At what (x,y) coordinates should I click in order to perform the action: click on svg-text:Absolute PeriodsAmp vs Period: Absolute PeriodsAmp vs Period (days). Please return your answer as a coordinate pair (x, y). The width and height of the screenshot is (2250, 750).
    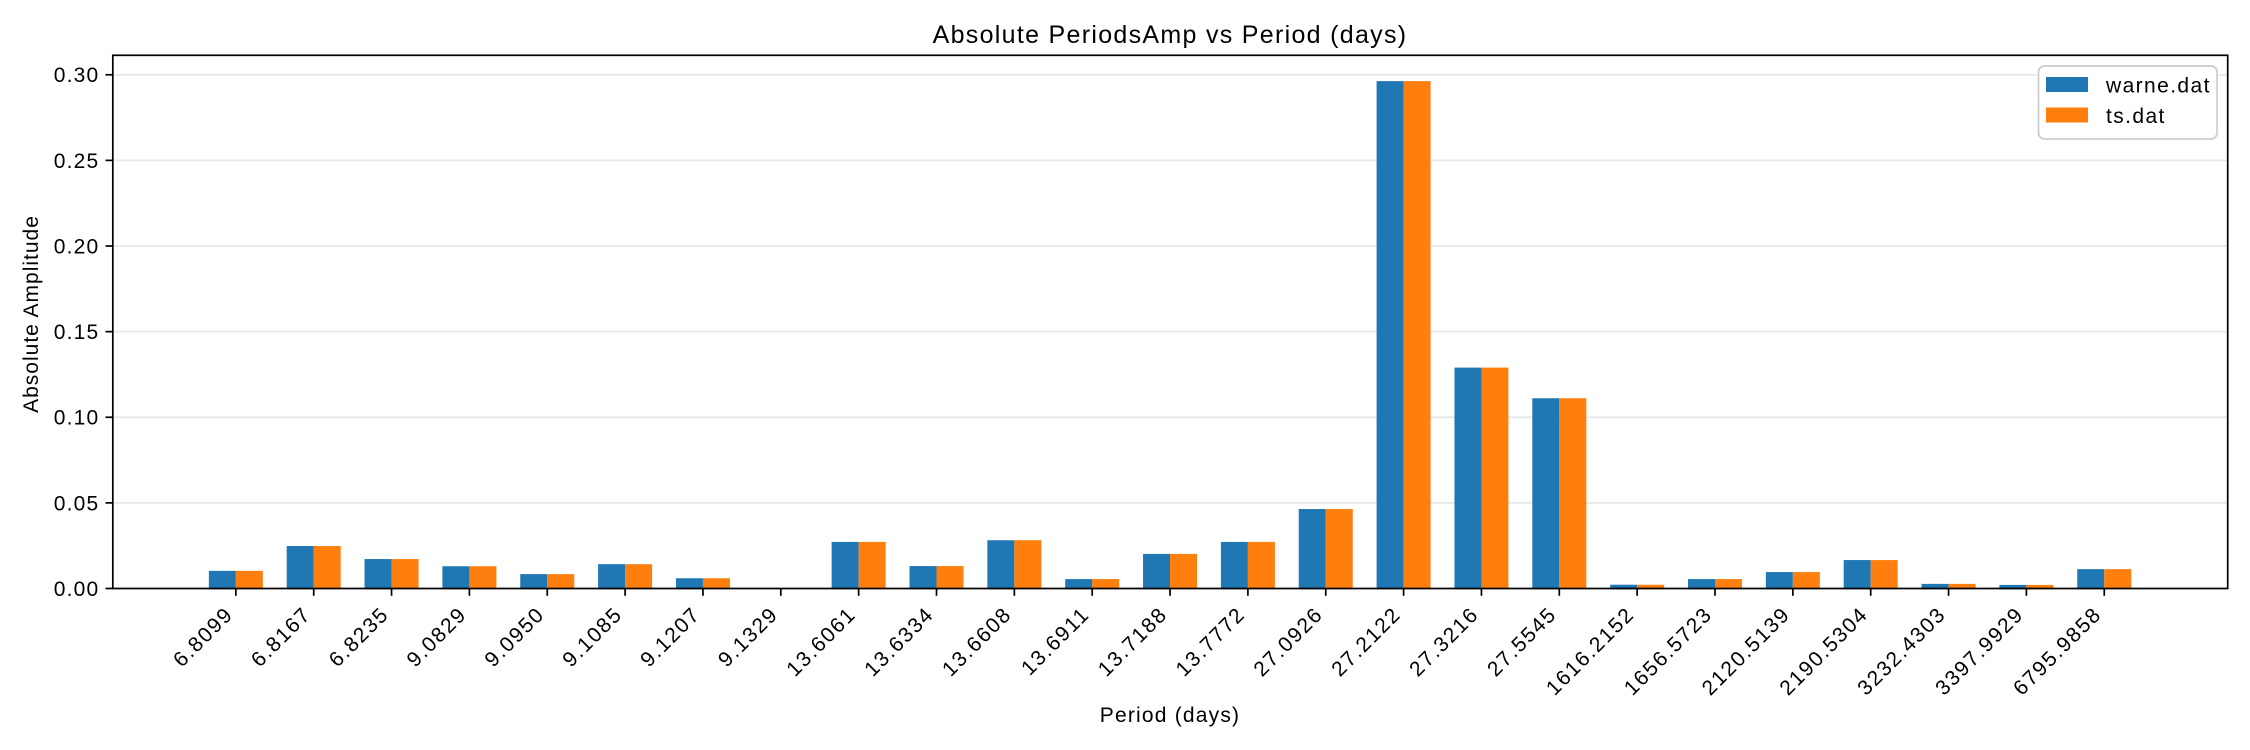
    Looking at the image, I should click on (1170, 35).